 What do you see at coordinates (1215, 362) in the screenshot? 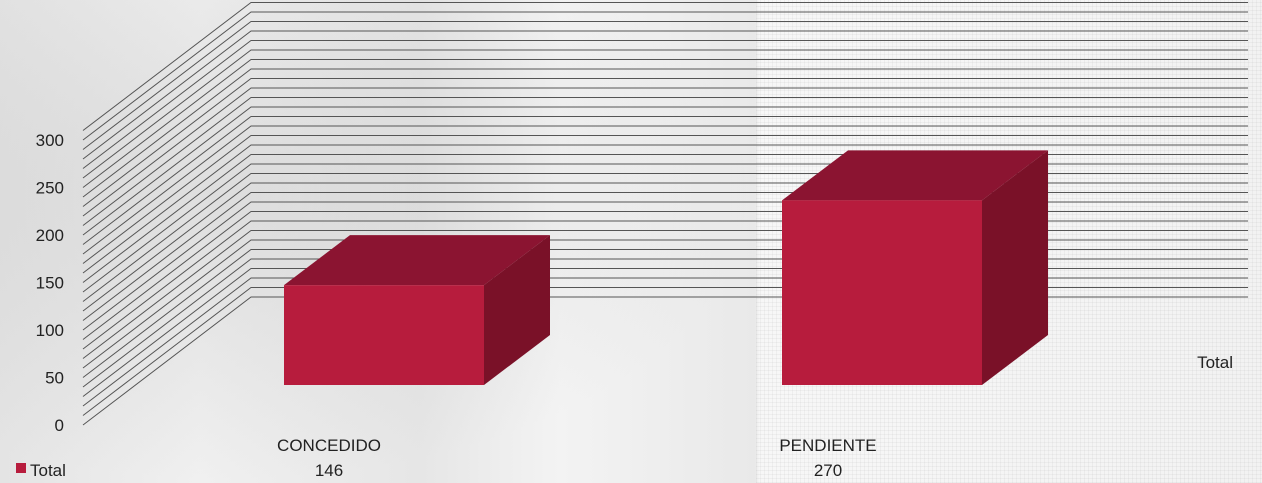
I see `depth-axis-label: Total` at bounding box center [1215, 362].